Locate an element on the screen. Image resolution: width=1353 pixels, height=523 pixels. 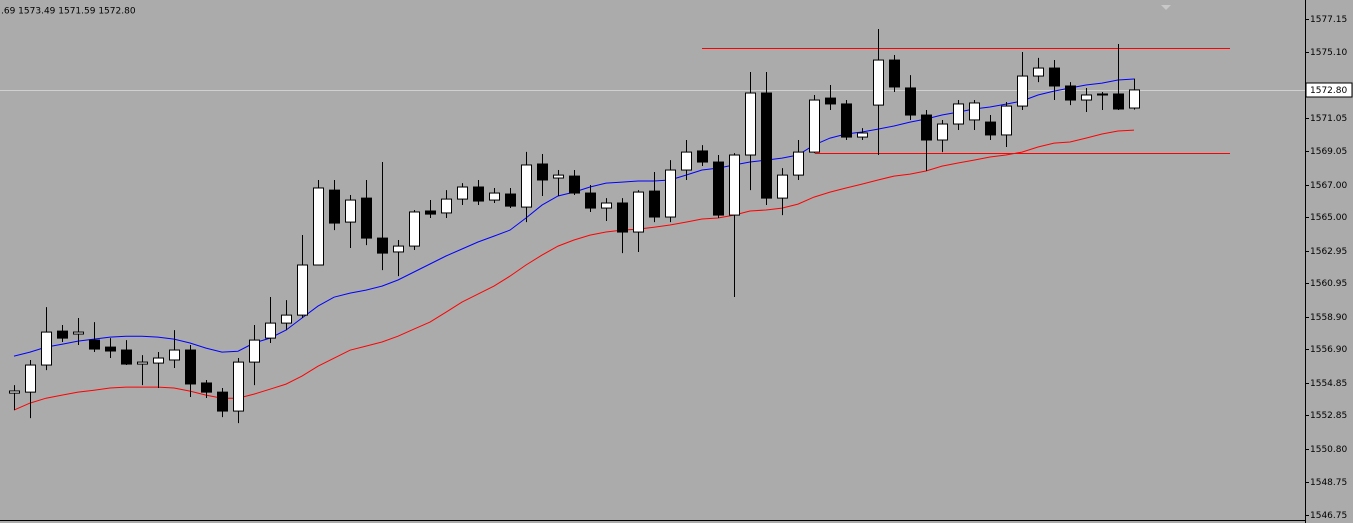
last-price-box is located at coordinates (1329, 90).